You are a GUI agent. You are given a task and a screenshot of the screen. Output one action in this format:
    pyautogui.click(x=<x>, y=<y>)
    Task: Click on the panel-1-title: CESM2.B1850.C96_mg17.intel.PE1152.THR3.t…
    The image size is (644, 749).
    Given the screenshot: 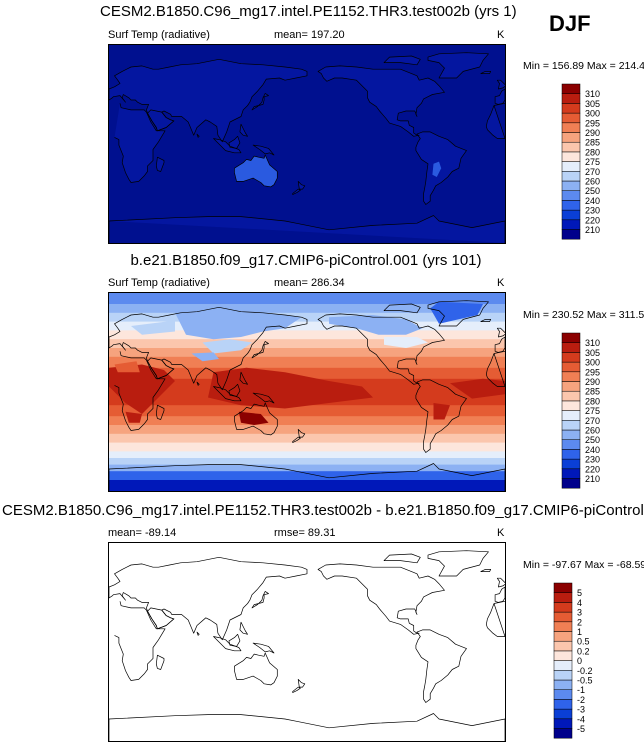 What is the action you would take?
    pyautogui.click(x=308, y=11)
    